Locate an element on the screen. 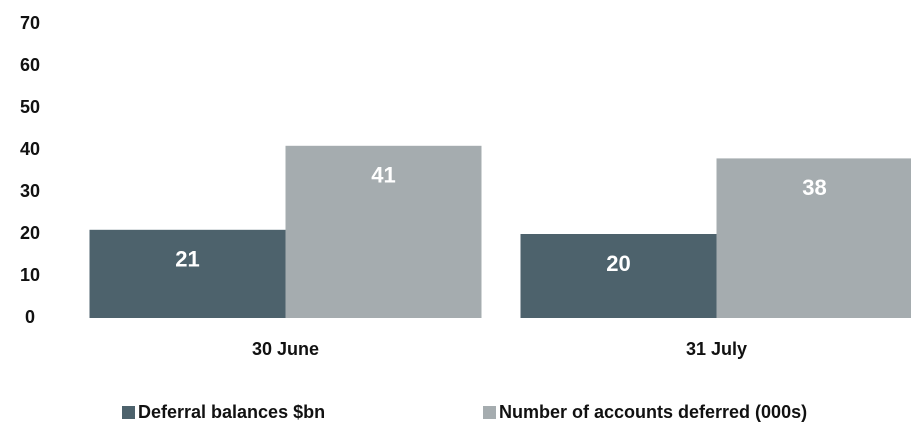 The image size is (911, 427). legend-label: Deferral balances $bn is located at coordinates (231, 412).